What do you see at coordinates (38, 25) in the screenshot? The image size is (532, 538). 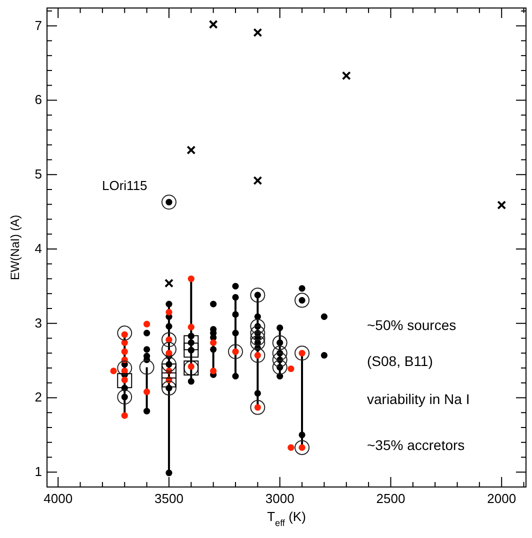 I see `y-tick-label: 7` at bounding box center [38, 25].